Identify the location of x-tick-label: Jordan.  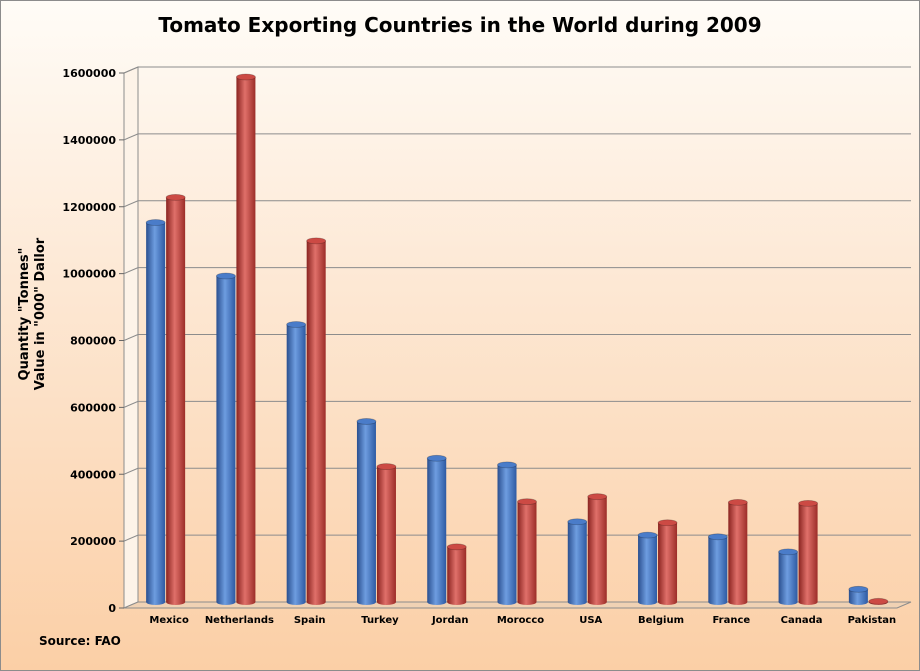
(450, 620).